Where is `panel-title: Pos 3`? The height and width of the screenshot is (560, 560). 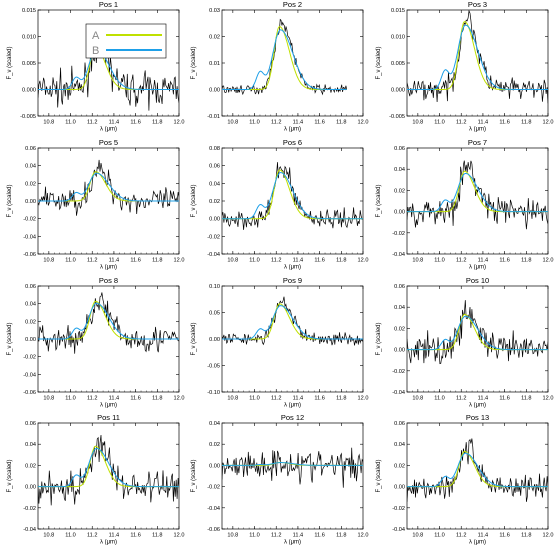
panel-title: Pos 3 is located at coordinates (477, 4).